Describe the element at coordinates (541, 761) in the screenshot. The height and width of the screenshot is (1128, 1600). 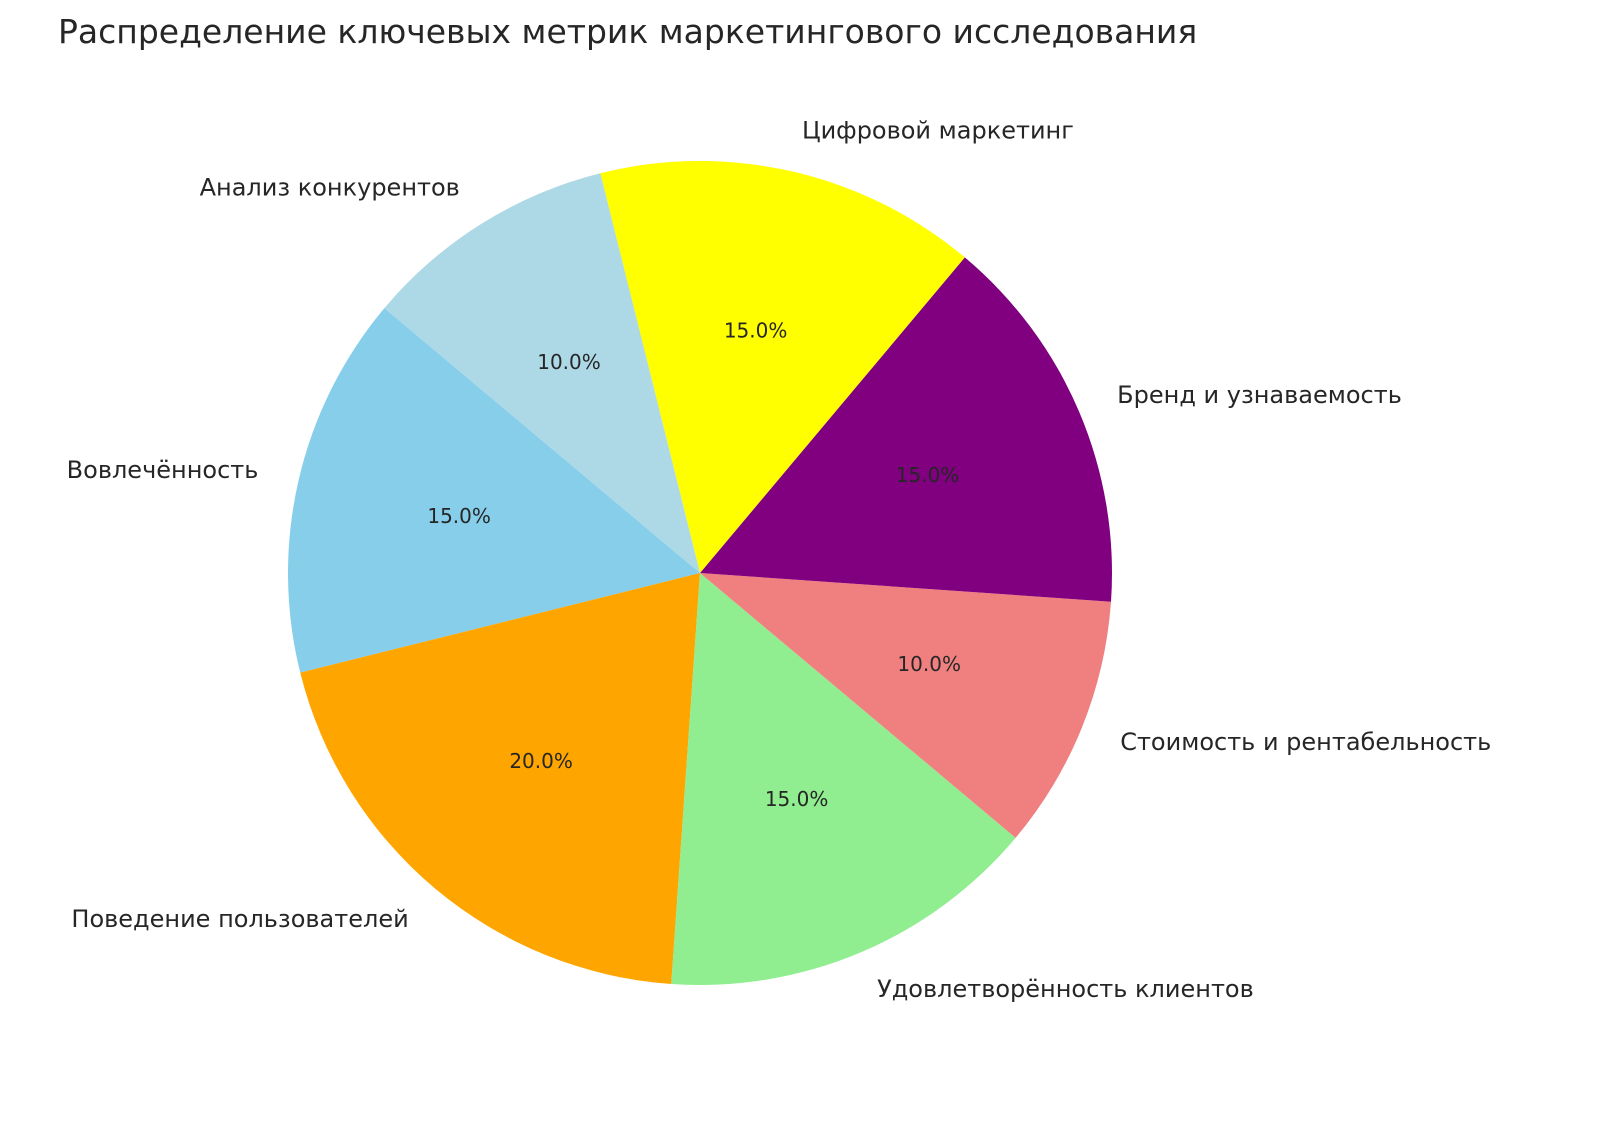
I see `slice-percent-label: 20.0%` at that location.